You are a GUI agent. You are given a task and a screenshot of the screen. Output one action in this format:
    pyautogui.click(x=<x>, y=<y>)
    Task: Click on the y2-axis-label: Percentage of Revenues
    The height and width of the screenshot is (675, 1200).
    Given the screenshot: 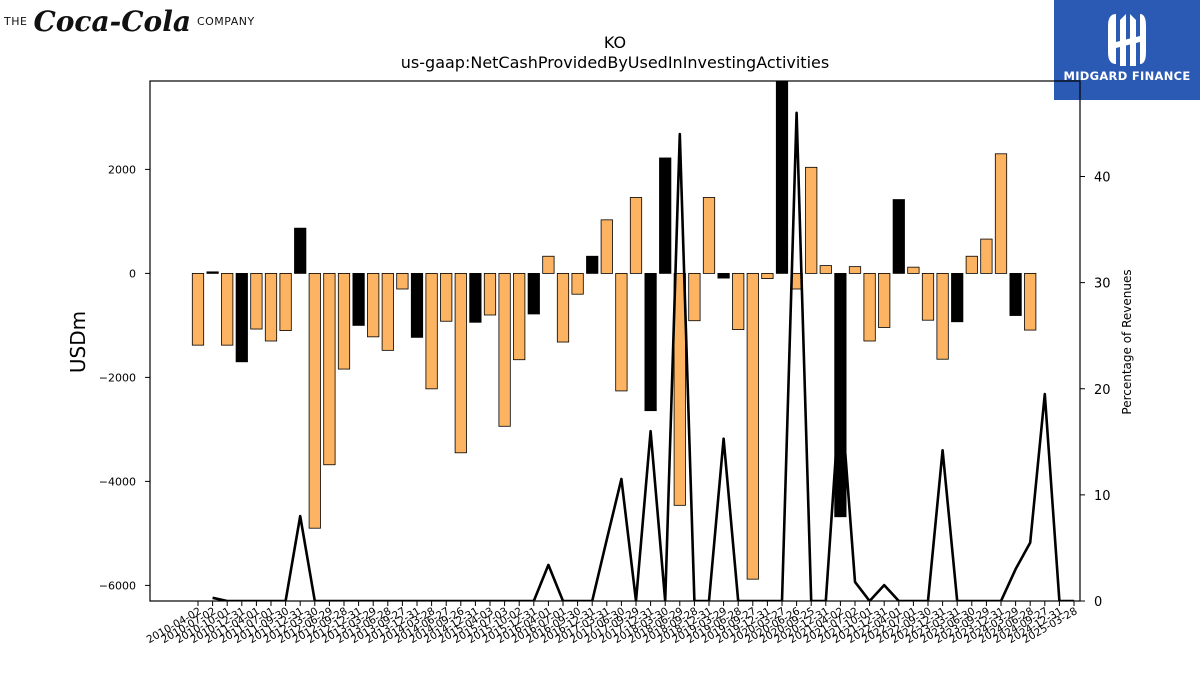 What is the action you would take?
    pyautogui.click(x=1127, y=341)
    